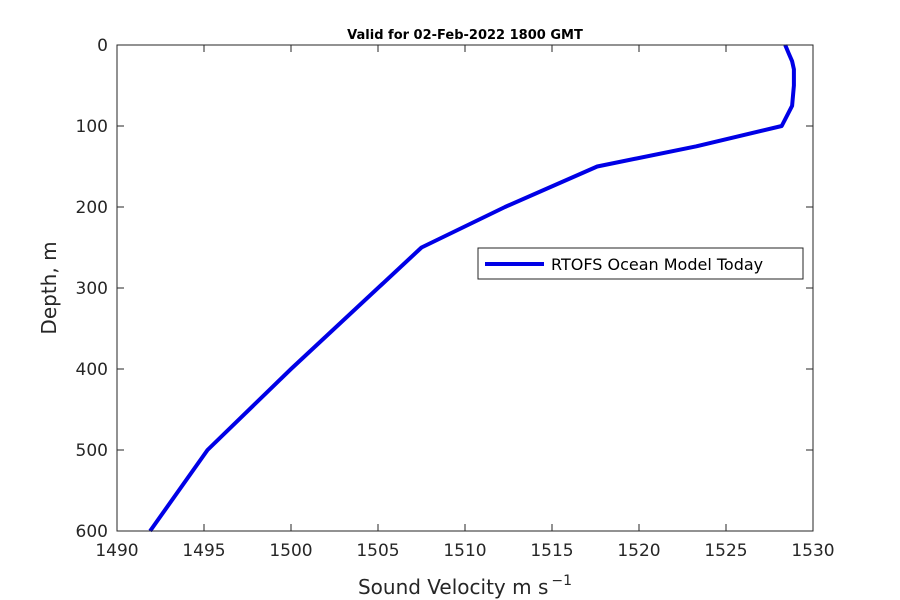  I want to click on legend: RTOFS Ocean Model Today, so click(640, 263).